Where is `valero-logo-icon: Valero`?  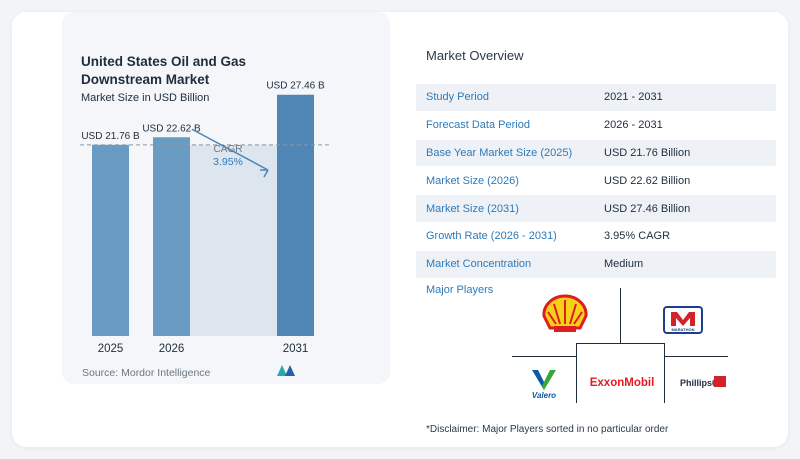 valero-logo-icon: Valero is located at coordinates (544, 385).